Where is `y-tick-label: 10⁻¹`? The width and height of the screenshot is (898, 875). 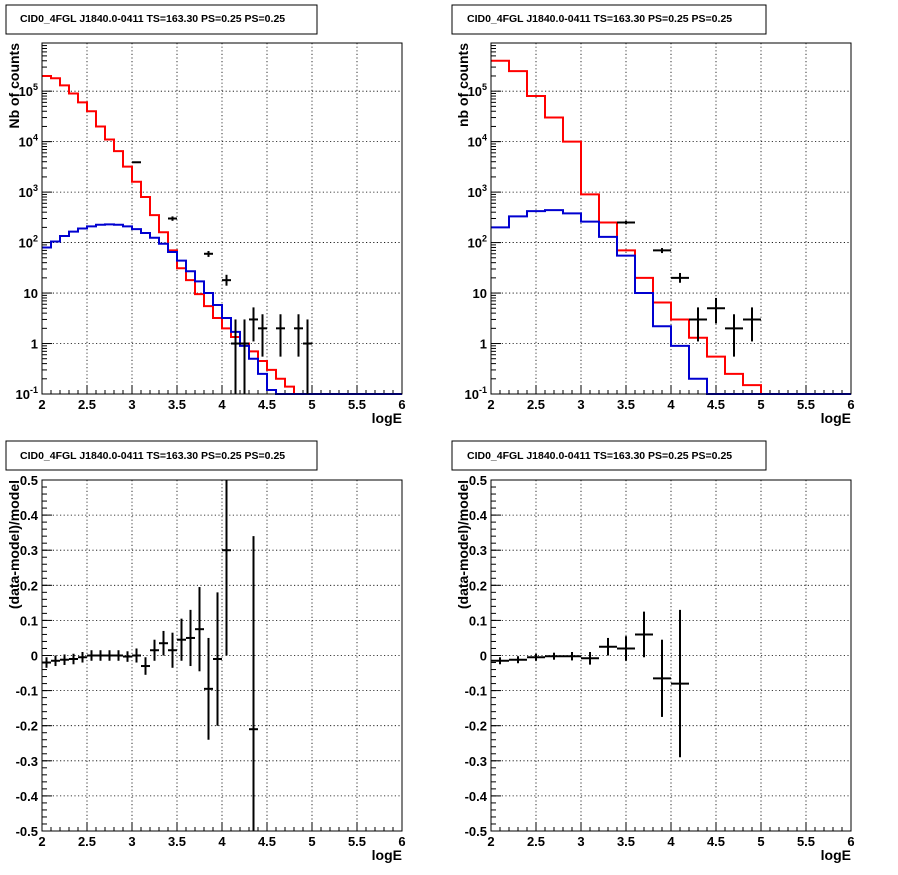
y-tick-label: 10⁻¹ is located at coordinates (27, 393).